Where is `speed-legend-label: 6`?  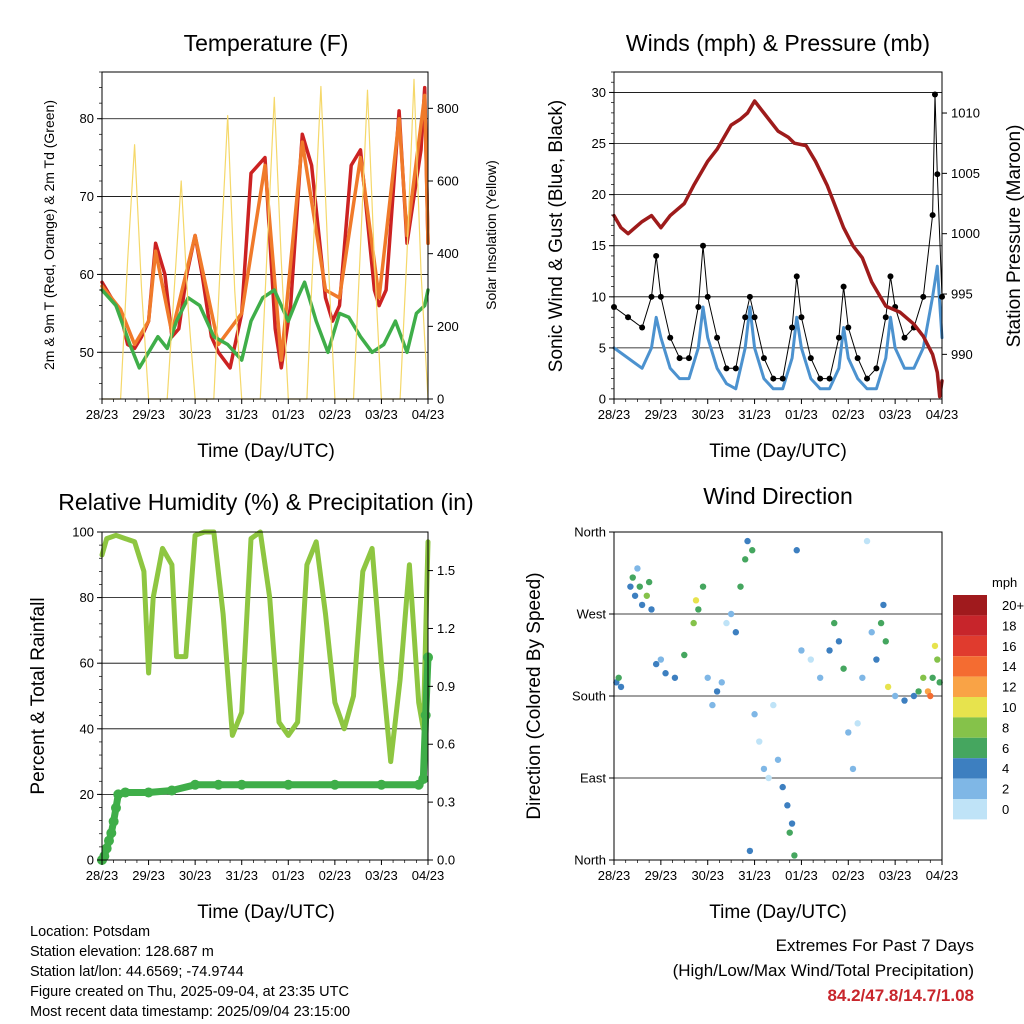
speed-legend-label: 6 is located at coordinates (1005, 748).